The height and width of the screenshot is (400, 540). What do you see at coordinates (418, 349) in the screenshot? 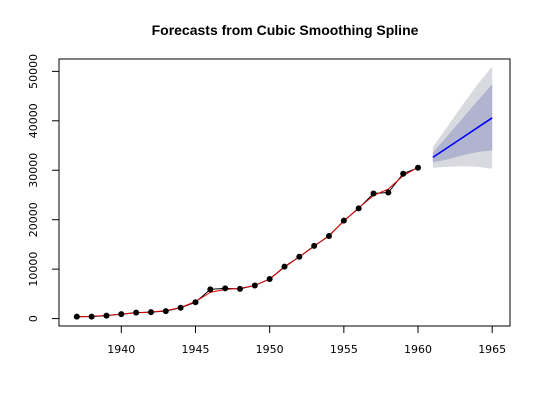
I see `x-tick-label: 1960` at bounding box center [418, 349].